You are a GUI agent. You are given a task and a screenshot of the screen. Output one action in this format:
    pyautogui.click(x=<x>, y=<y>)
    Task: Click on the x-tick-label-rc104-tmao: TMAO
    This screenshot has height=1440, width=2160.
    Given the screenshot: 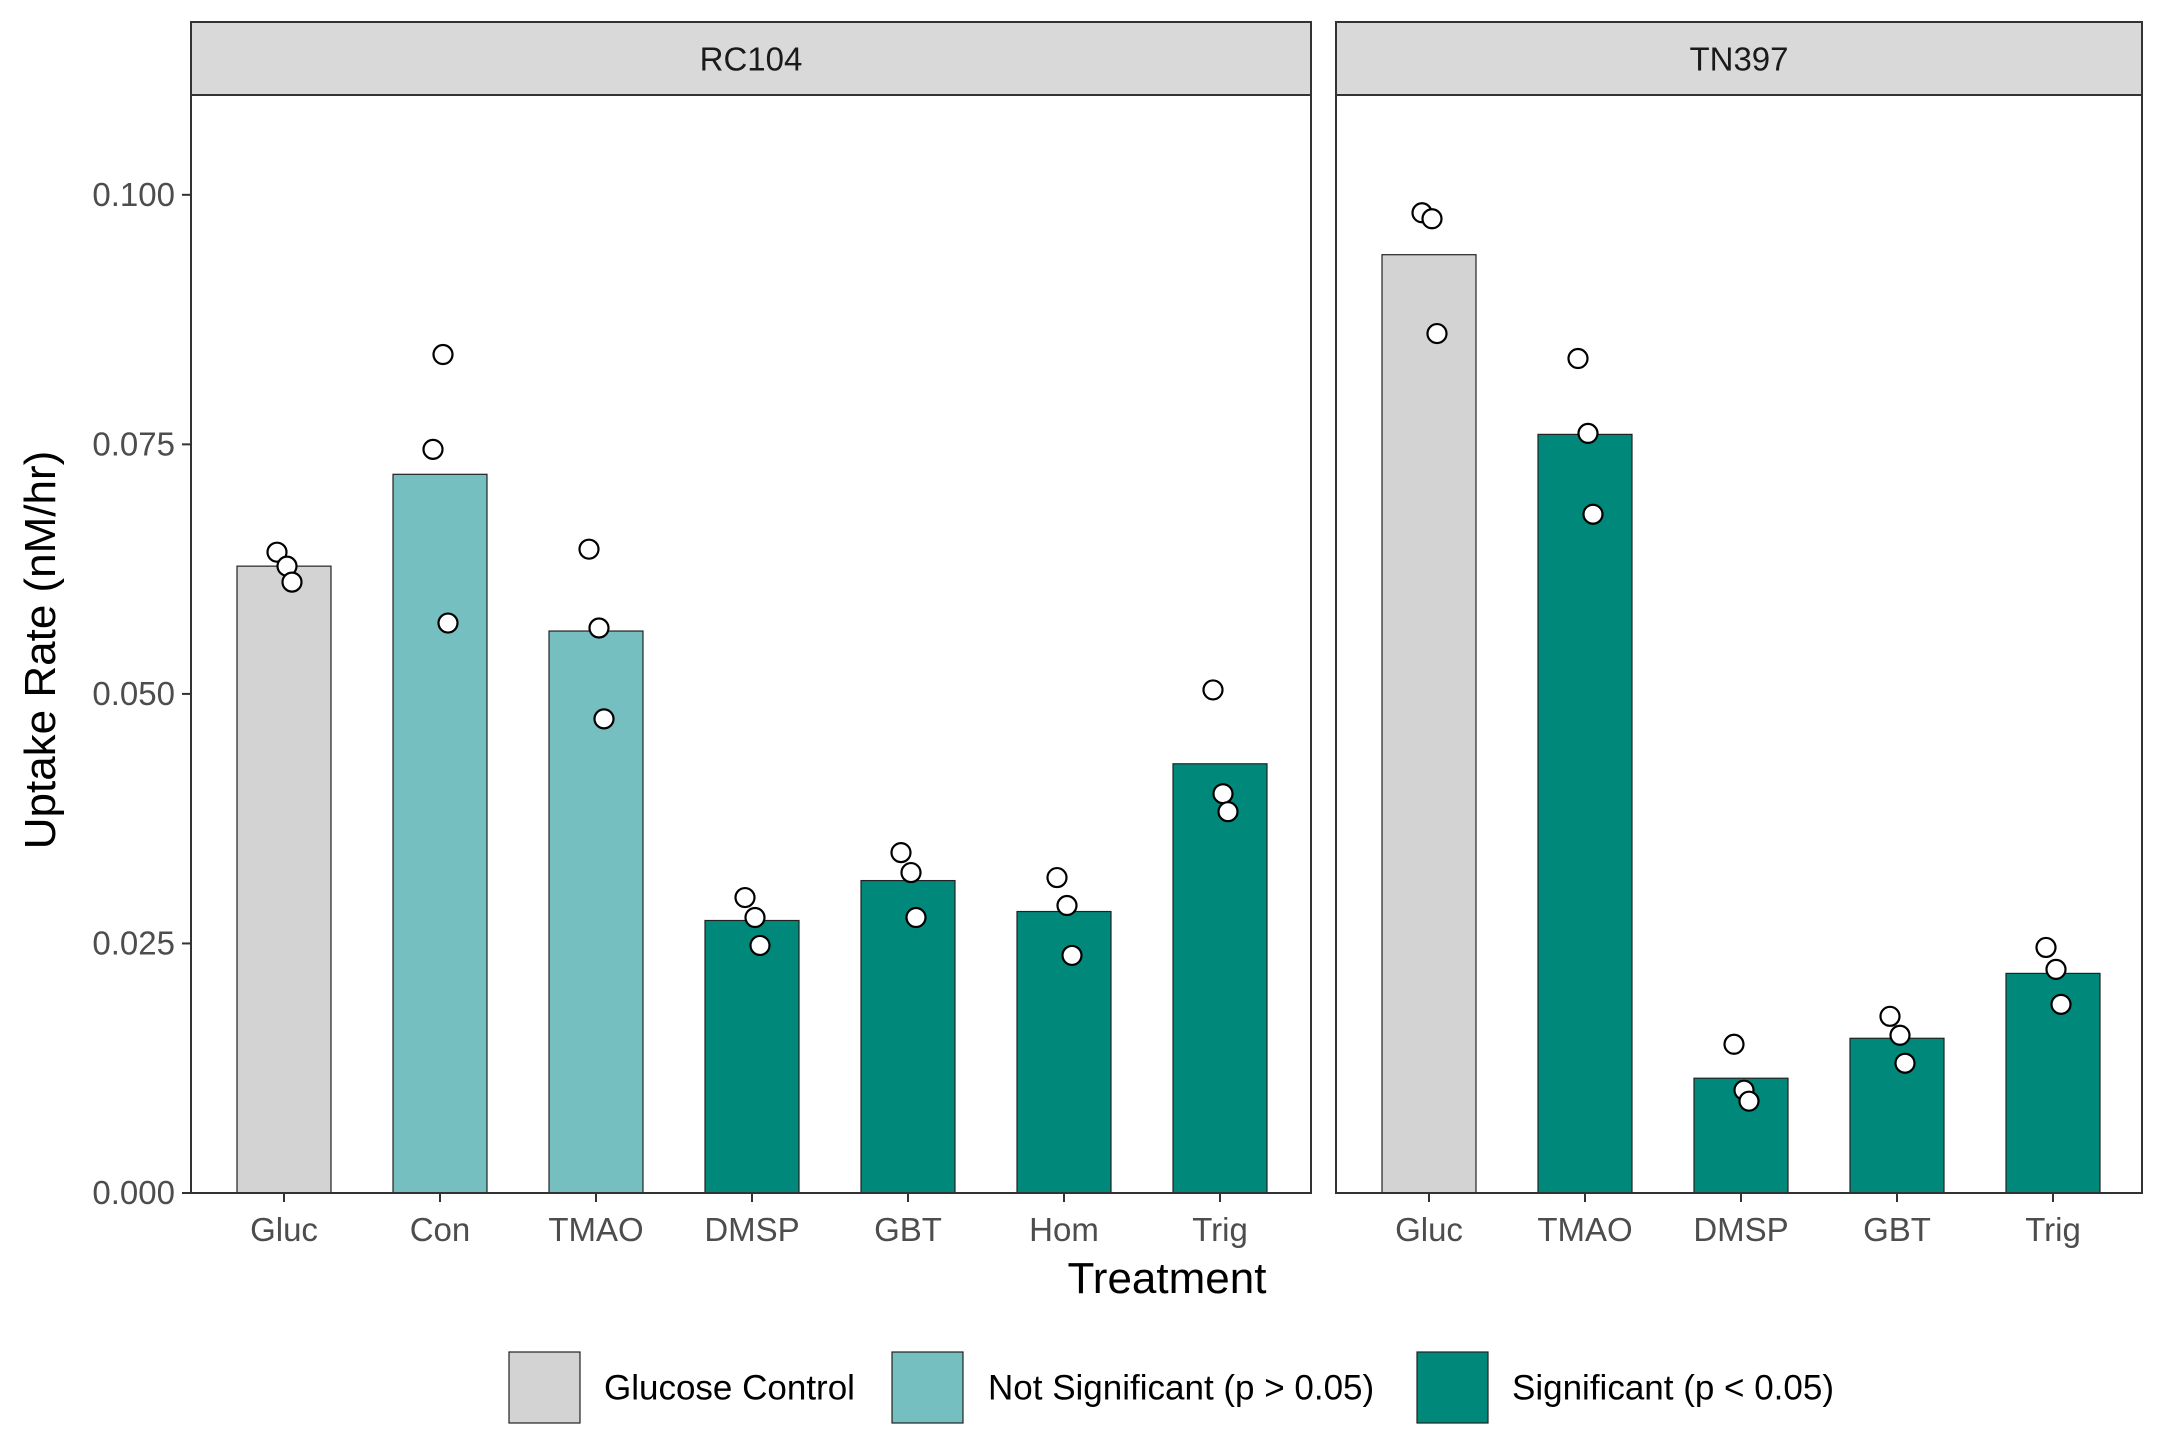 What is the action you would take?
    pyautogui.click(x=595, y=1229)
    